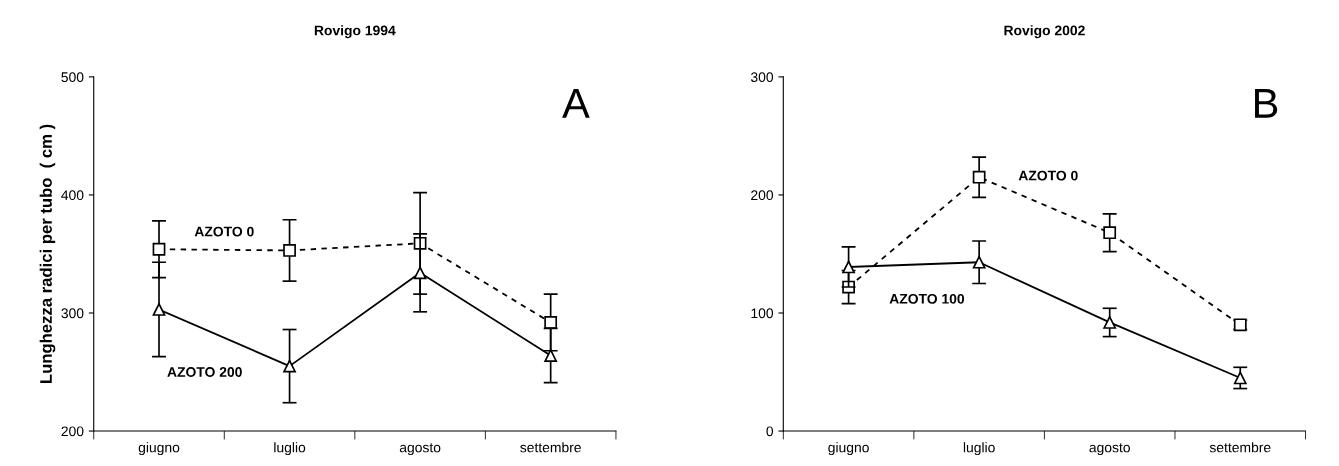 This screenshot has height=466, width=1339. I want to click on y-tick-label: 0, so click(770, 431).